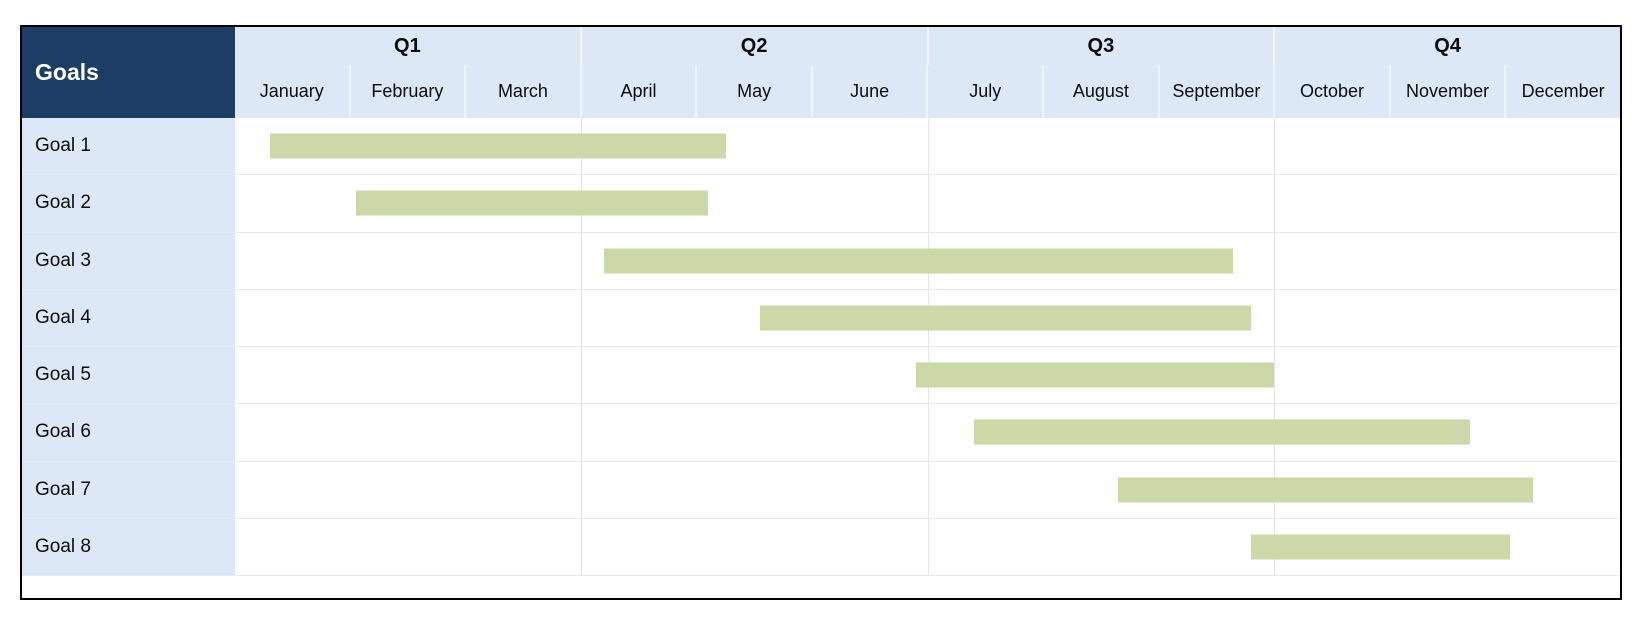 The image size is (1648, 622). Describe the element at coordinates (128, 317) in the screenshot. I see `goal-label-cell: Goal 4` at that location.